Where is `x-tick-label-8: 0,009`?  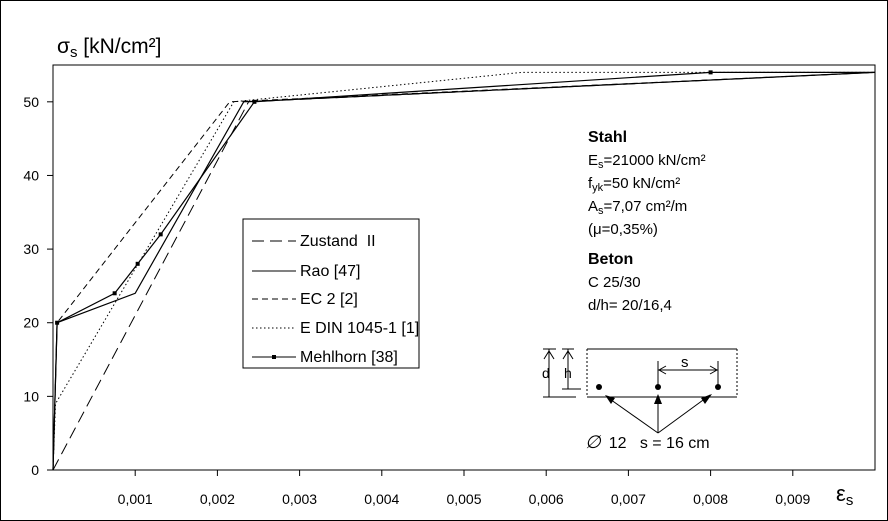 x-tick-label-8: 0,009 is located at coordinates (792, 499).